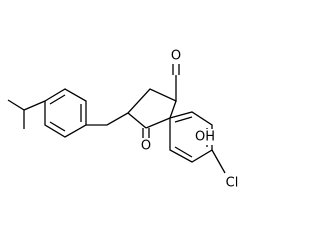 The image size is (320, 250). Describe the element at coordinates (131, 100) in the screenshot. I see `chain-bonds` at that location.